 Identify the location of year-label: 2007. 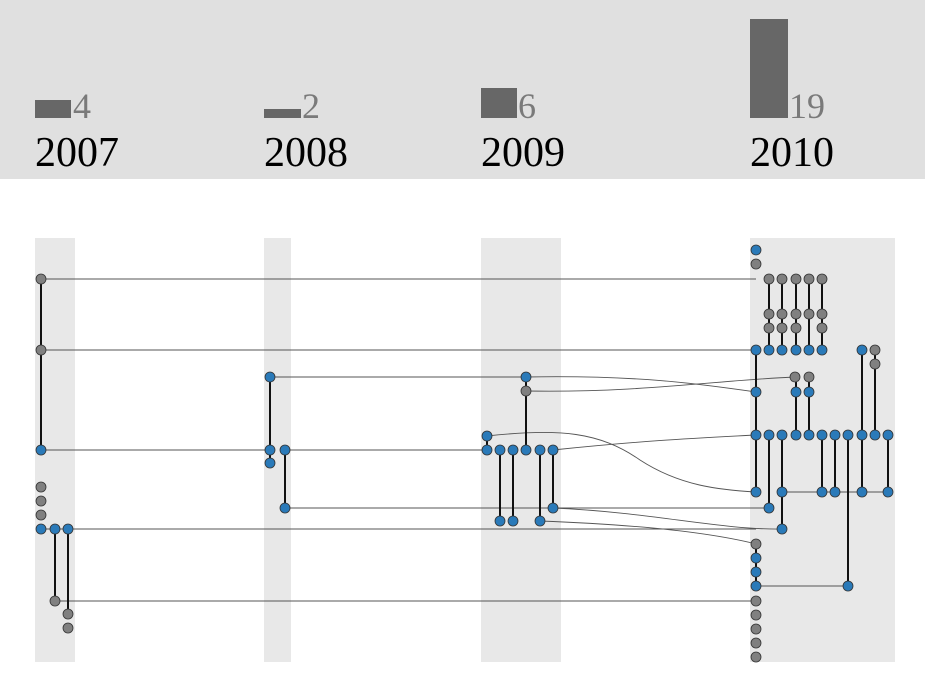
(77, 153).